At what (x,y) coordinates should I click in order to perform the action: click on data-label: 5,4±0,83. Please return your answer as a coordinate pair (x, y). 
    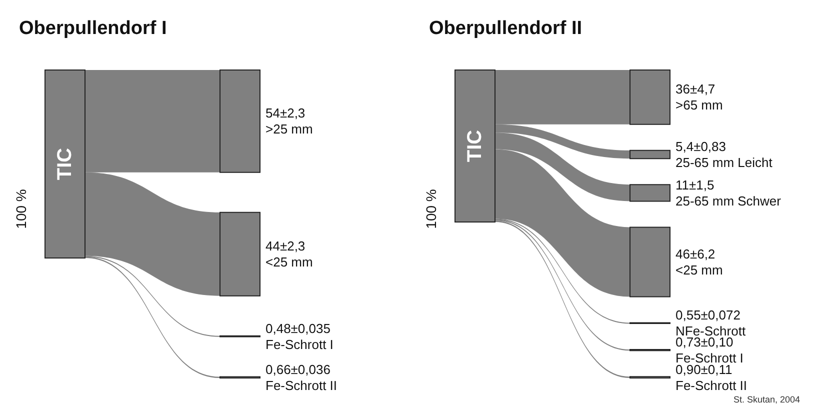
    Looking at the image, I should click on (701, 146).